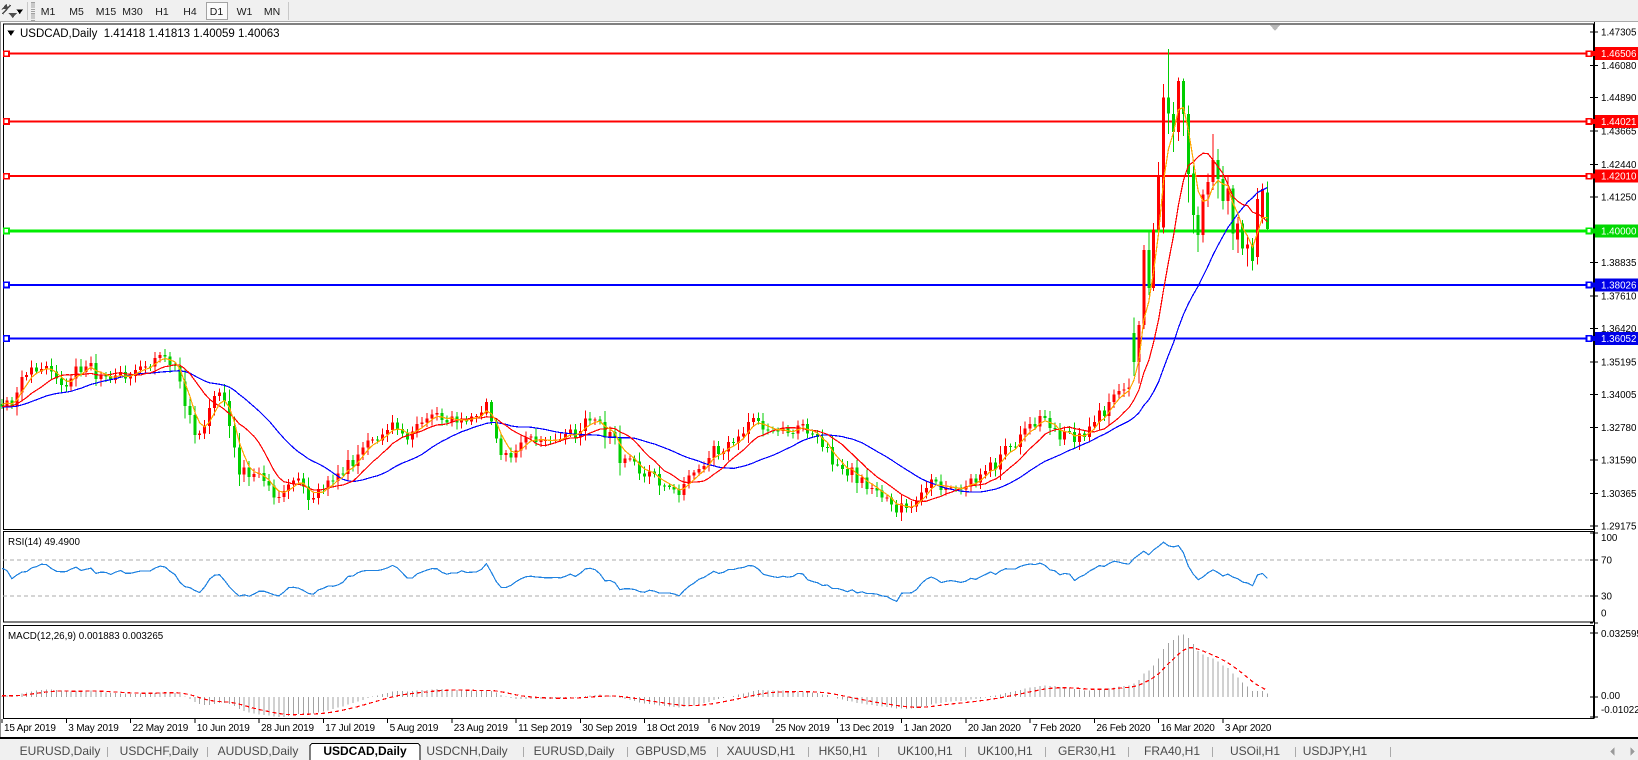 Image resolution: width=1638 pixels, height=760 pixels. Describe the element at coordinates (1619, 232) in the screenshot. I see `svg-text: 1.40000` at that location.